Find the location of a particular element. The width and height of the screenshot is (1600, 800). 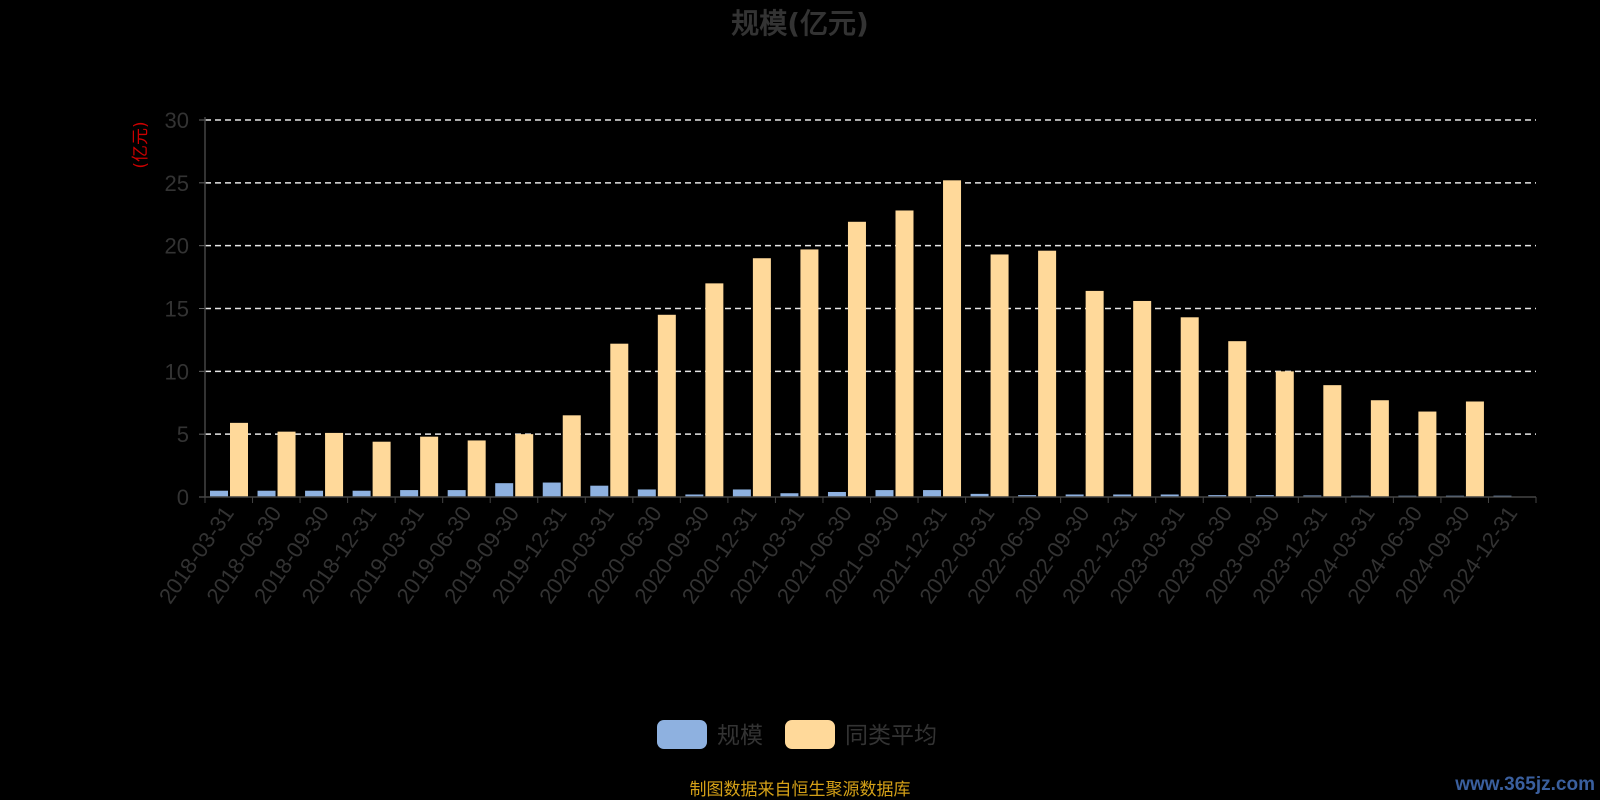

y-tick-label: 0 is located at coordinates (183, 497).